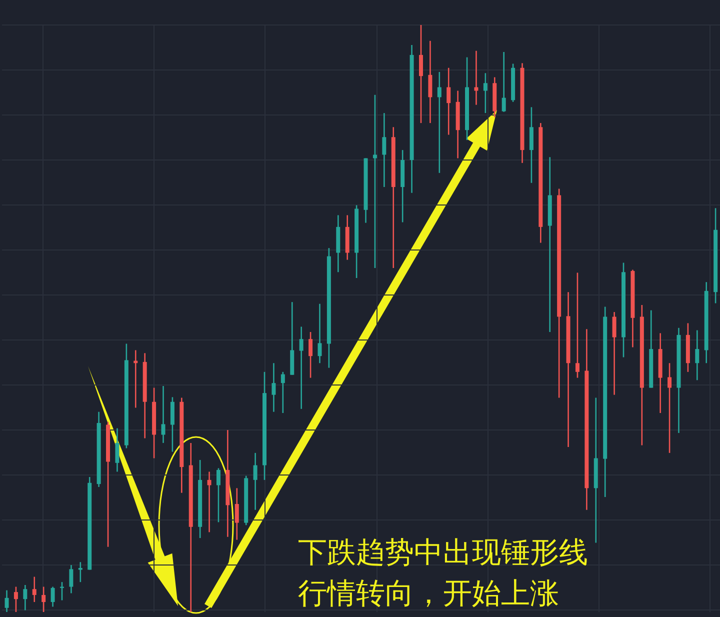 The height and width of the screenshot is (617, 720). What do you see at coordinates (429, 593) in the screenshot?
I see `annotation: 行情转向，开始上涨` at bounding box center [429, 593].